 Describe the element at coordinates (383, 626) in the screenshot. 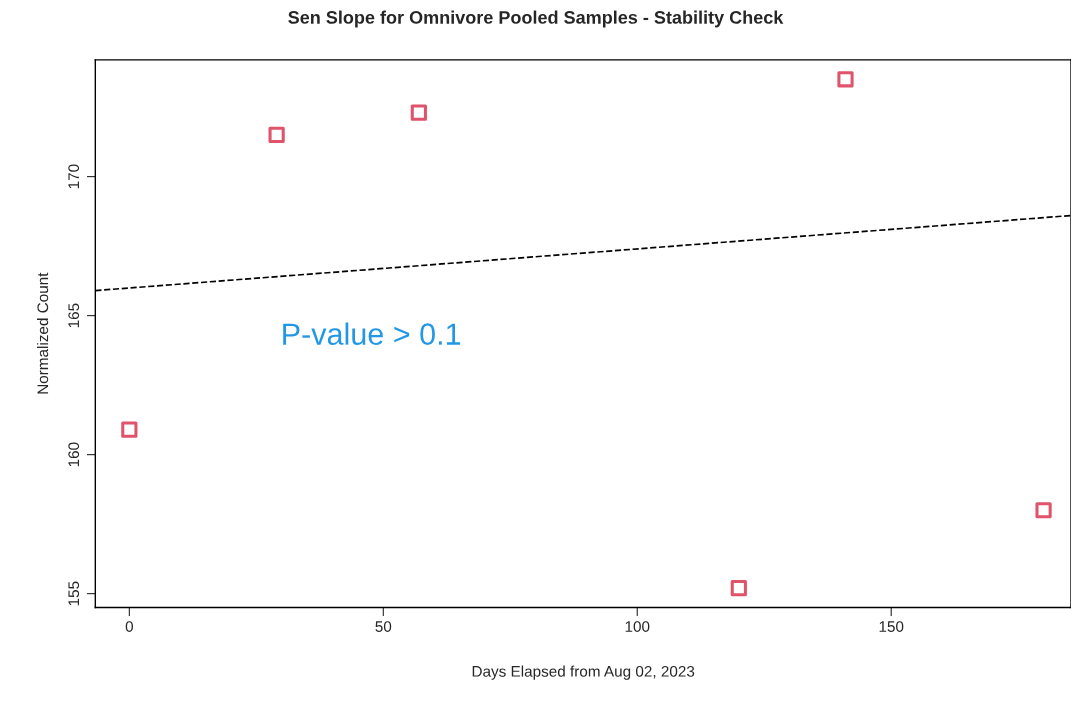

I see `x-tick-label: 50` at that location.